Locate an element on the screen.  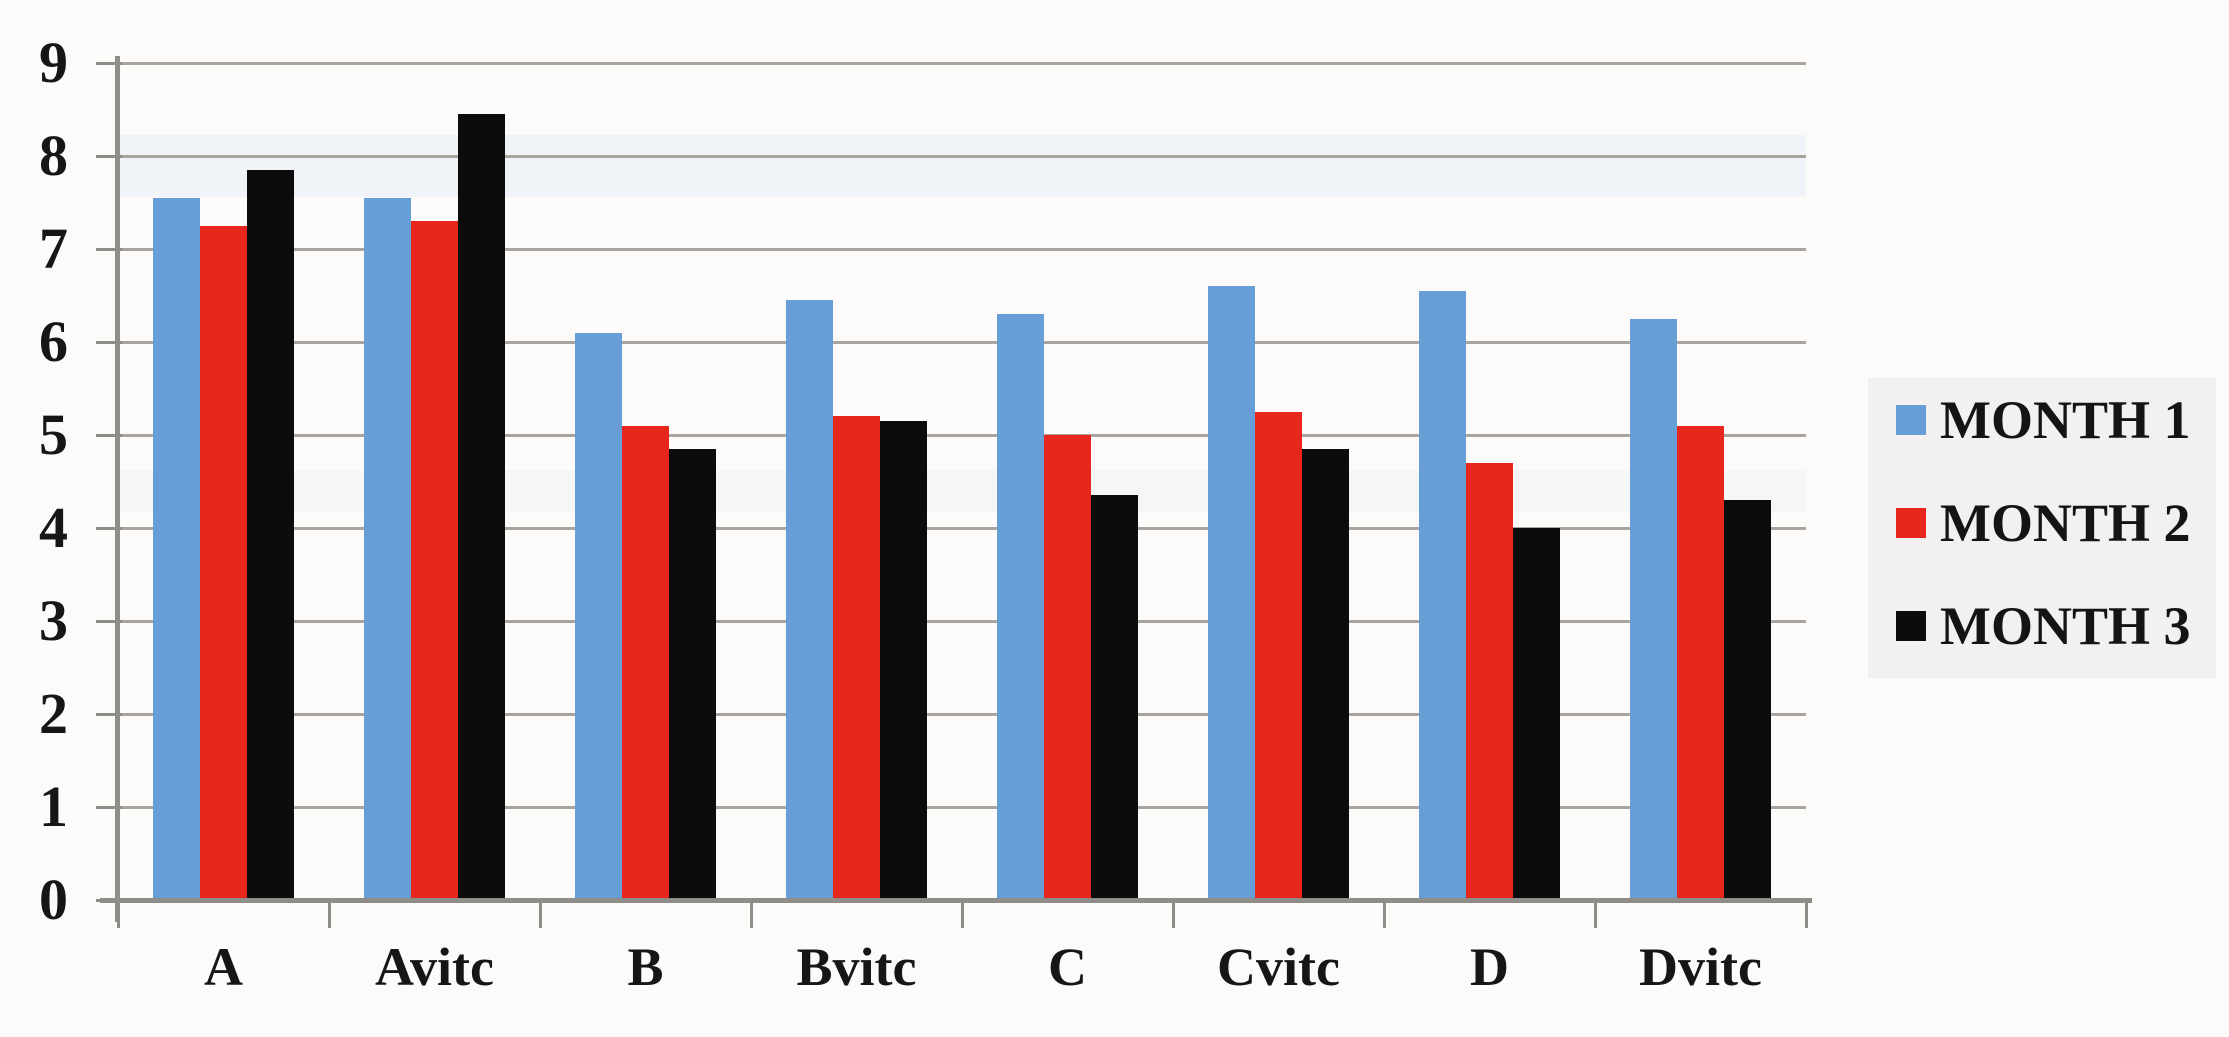
y-axis-line is located at coordinates (117, 489).